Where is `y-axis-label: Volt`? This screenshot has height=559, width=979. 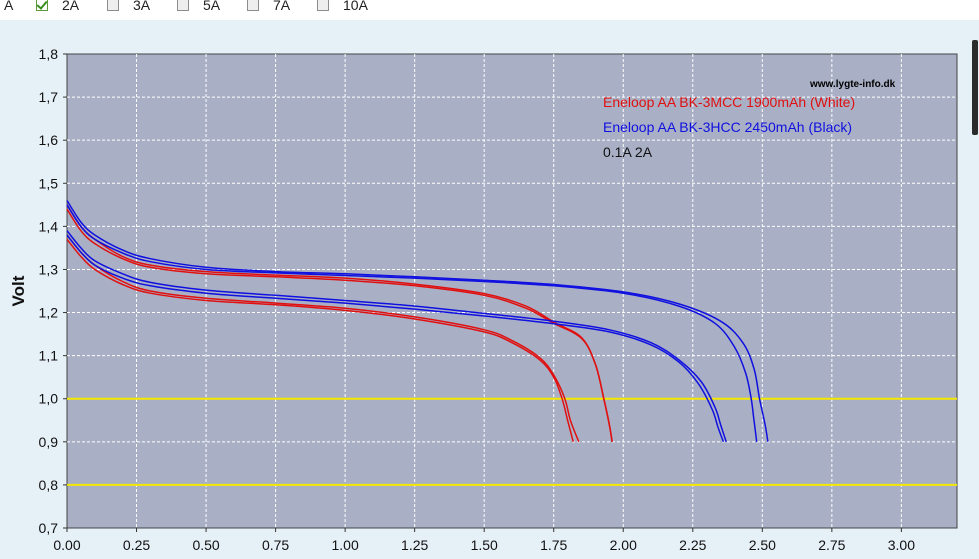
y-axis-label: Volt is located at coordinates (18, 290).